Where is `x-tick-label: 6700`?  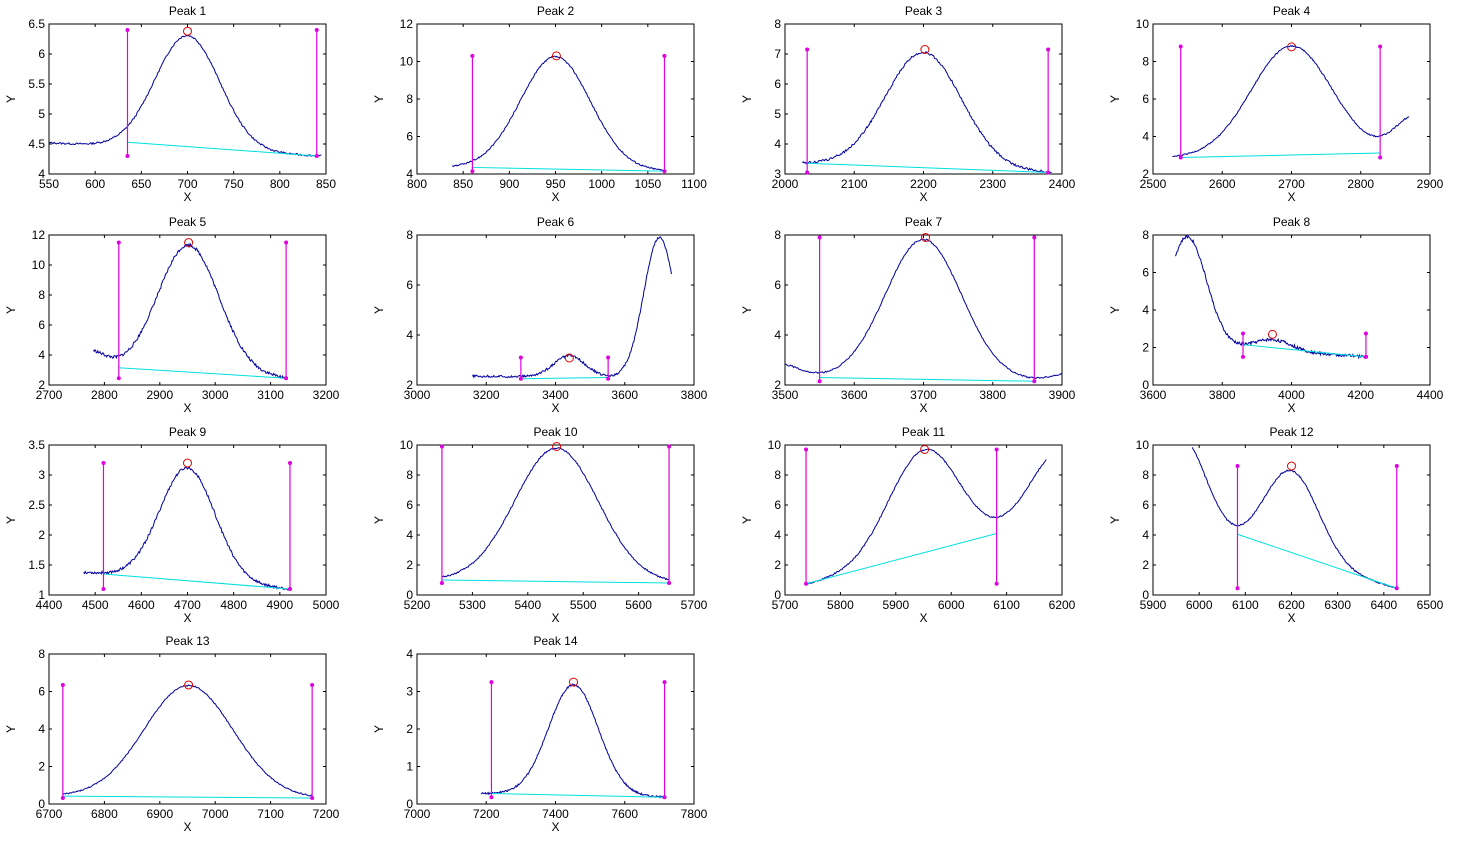
x-tick-label: 6700 is located at coordinates (49, 814).